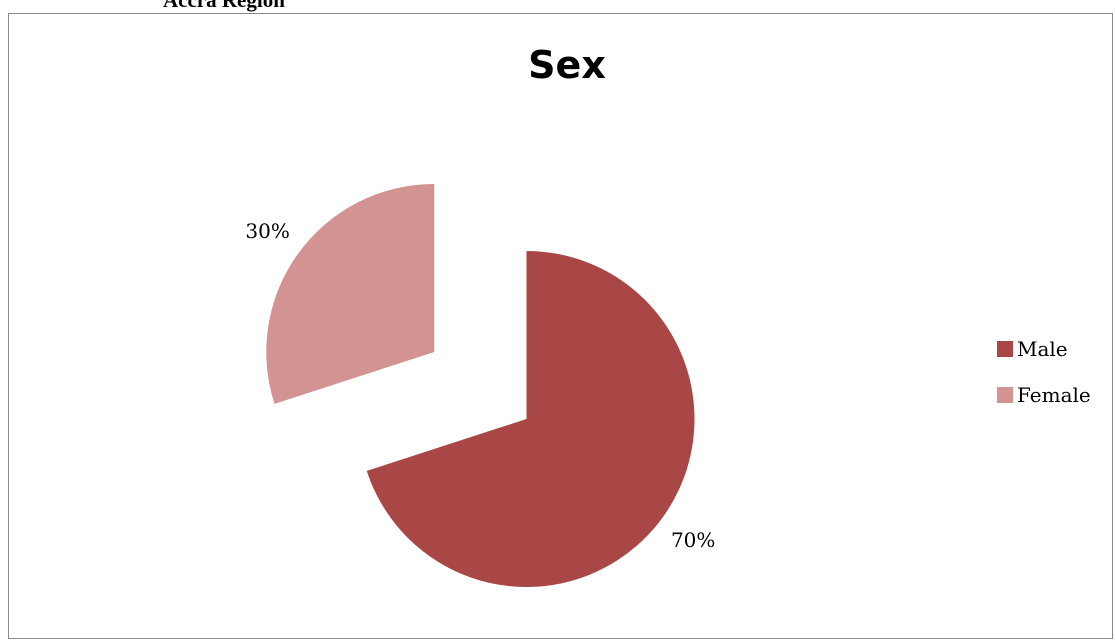 The width and height of the screenshot is (1115, 640). Describe the element at coordinates (1054, 395) in the screenshot. I see `legend-label-female: Female` at that location.